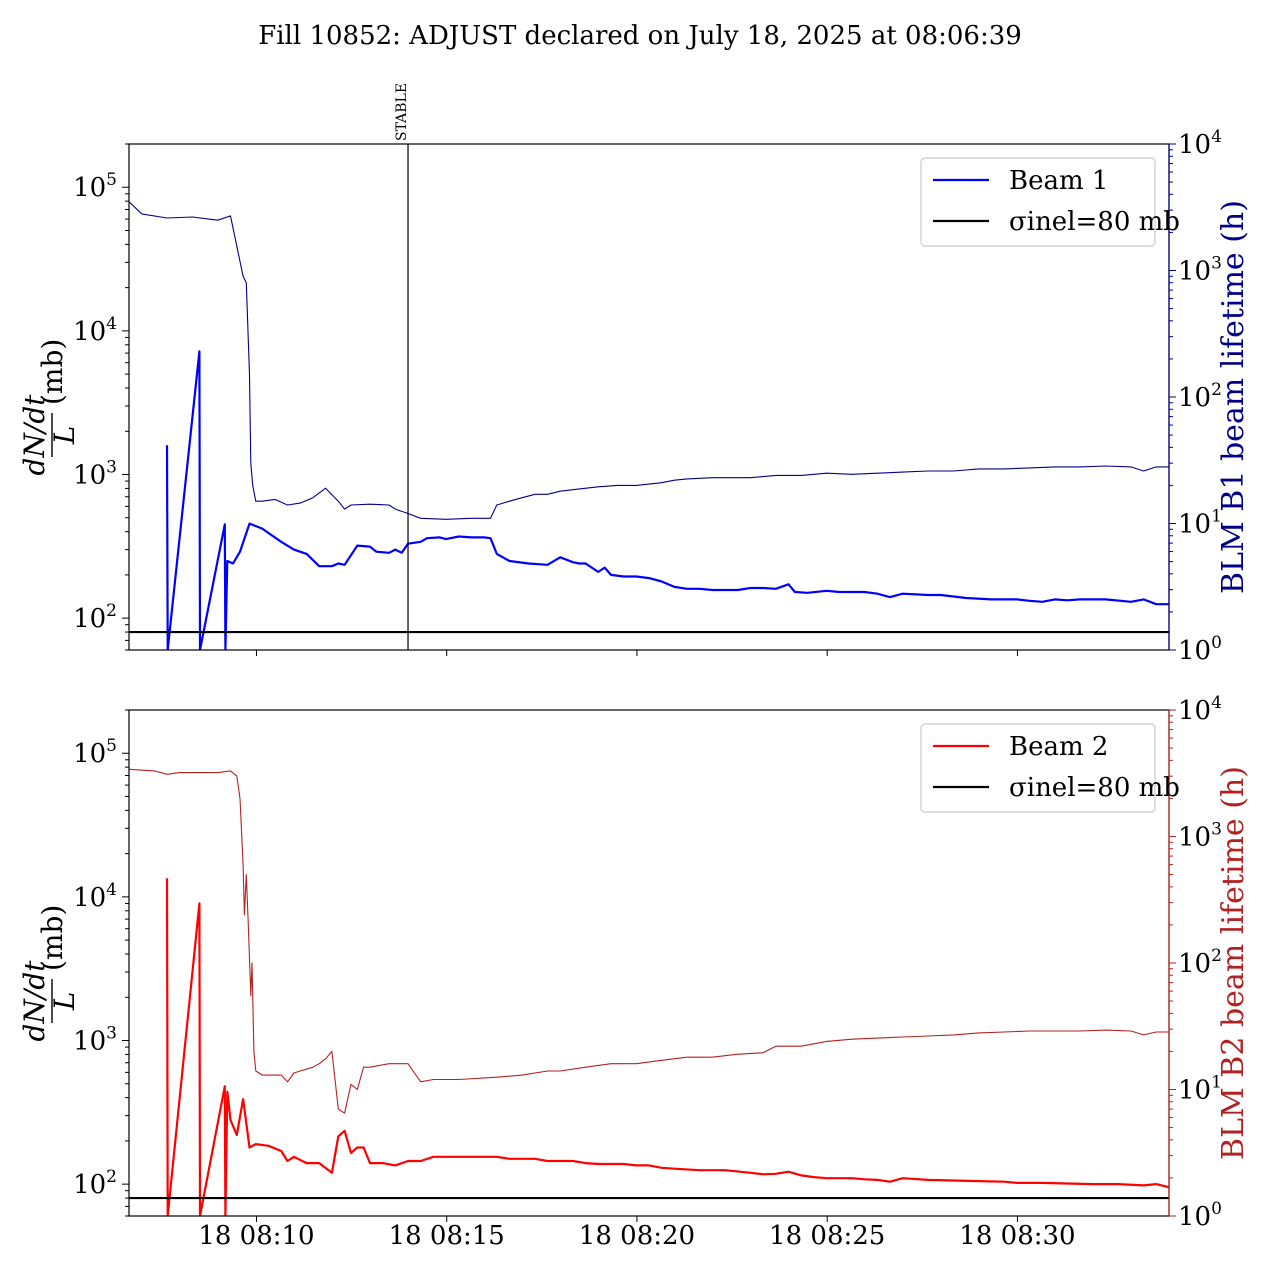 This screenshot has width=1280, height=1280. What do you see at coordinates (1050, 202) in the screenshot?
I see `legend: Beam 1 σinel=80 mb` at bounding box center [1050, 202].